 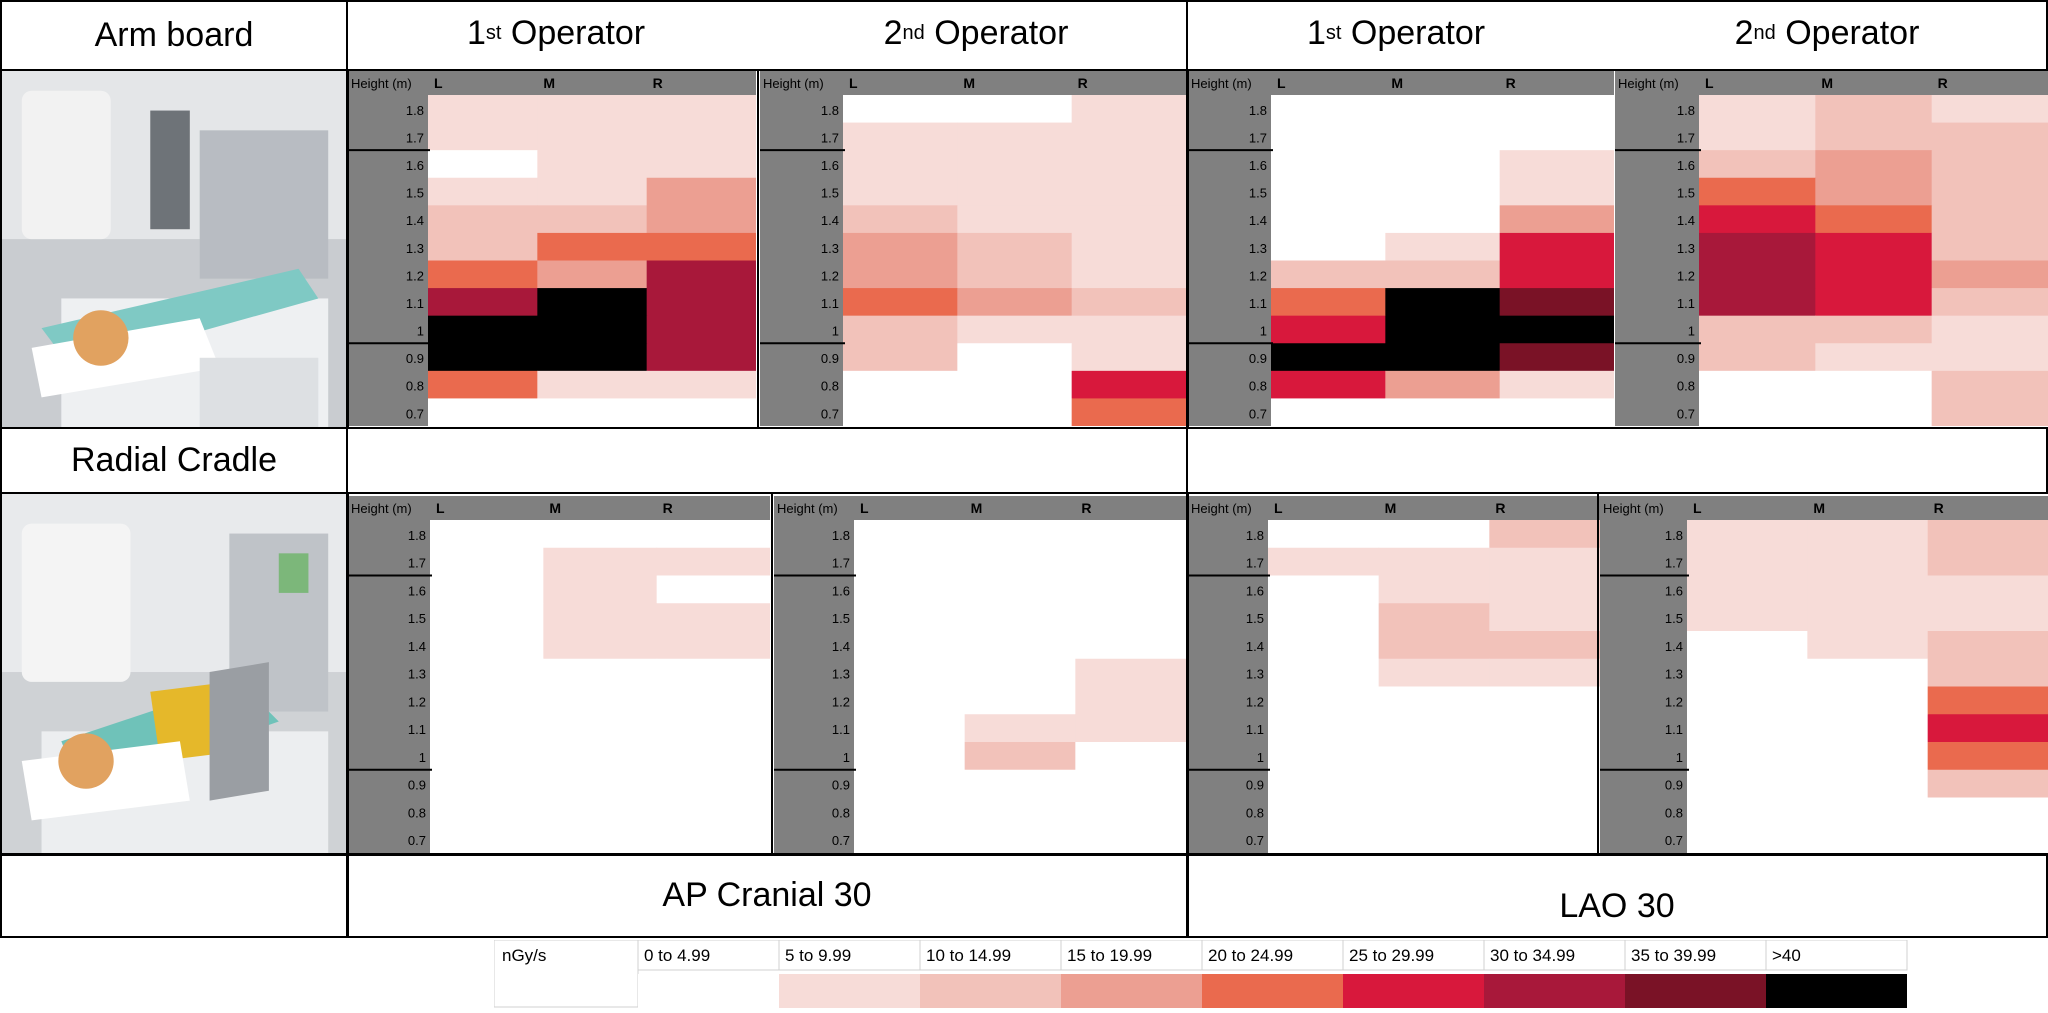 I want to click on height-tick-label: 1.5, so click(x=417, y=618).